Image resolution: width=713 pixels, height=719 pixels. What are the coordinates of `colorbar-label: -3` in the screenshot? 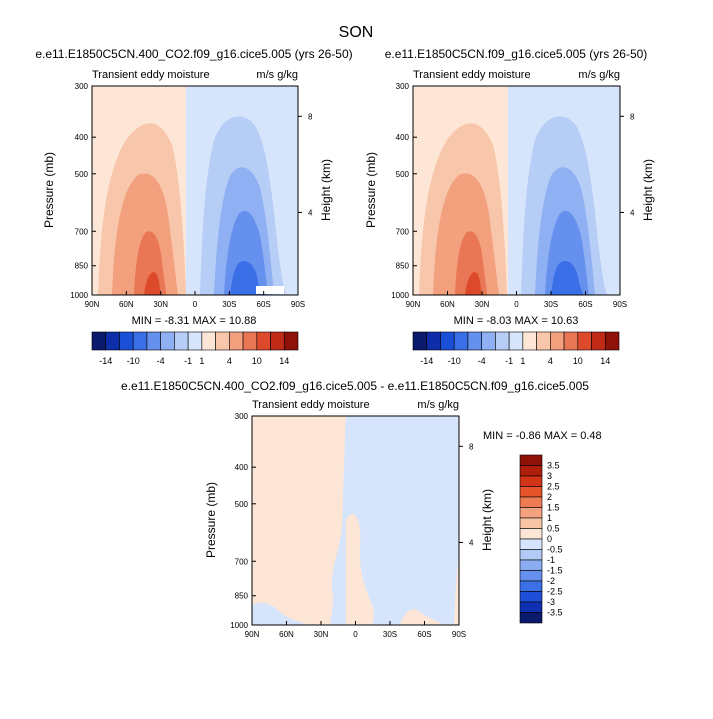 It's located at (551, 602).